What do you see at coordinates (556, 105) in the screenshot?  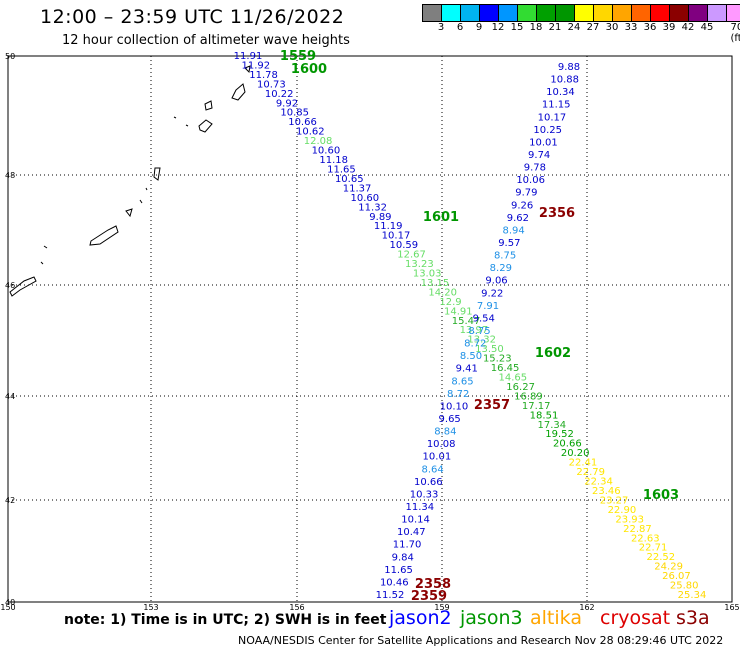 I see `wave-height-value: 11.15` at bounding box center [556, 105].